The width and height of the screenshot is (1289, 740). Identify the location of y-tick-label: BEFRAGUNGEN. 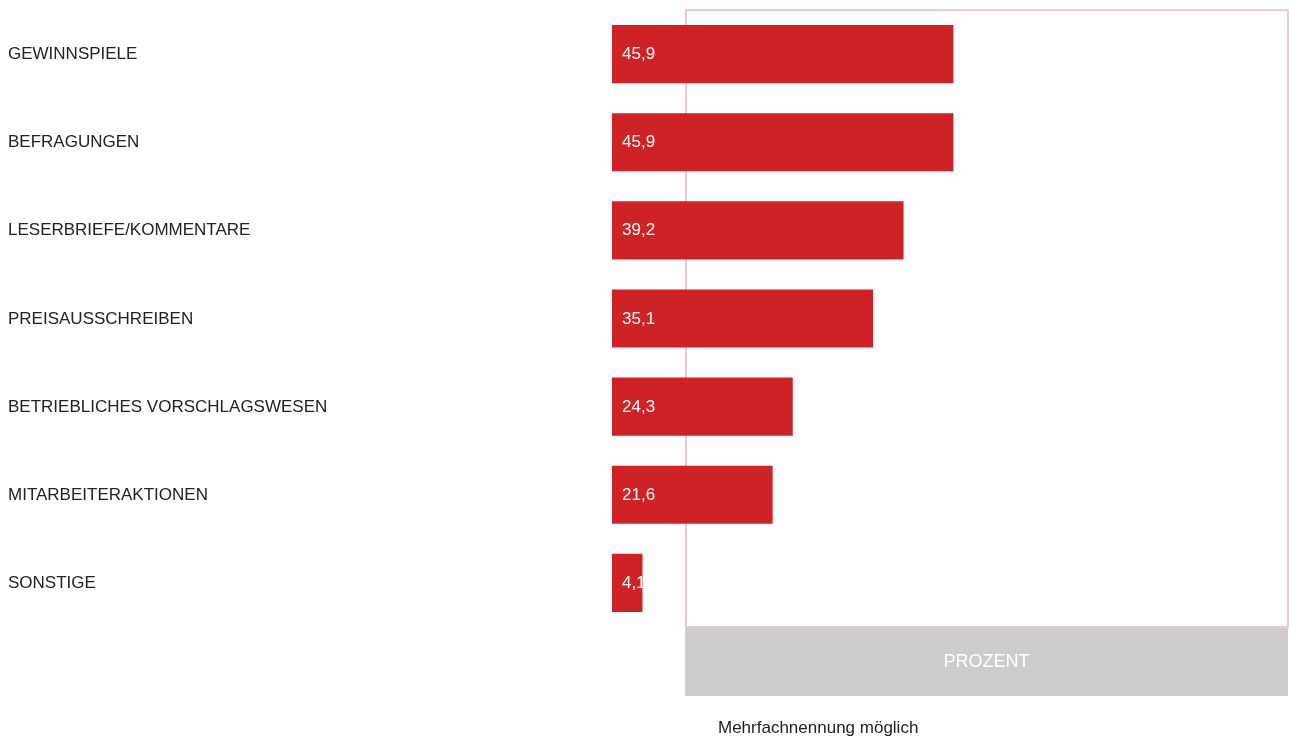
(74, 142).